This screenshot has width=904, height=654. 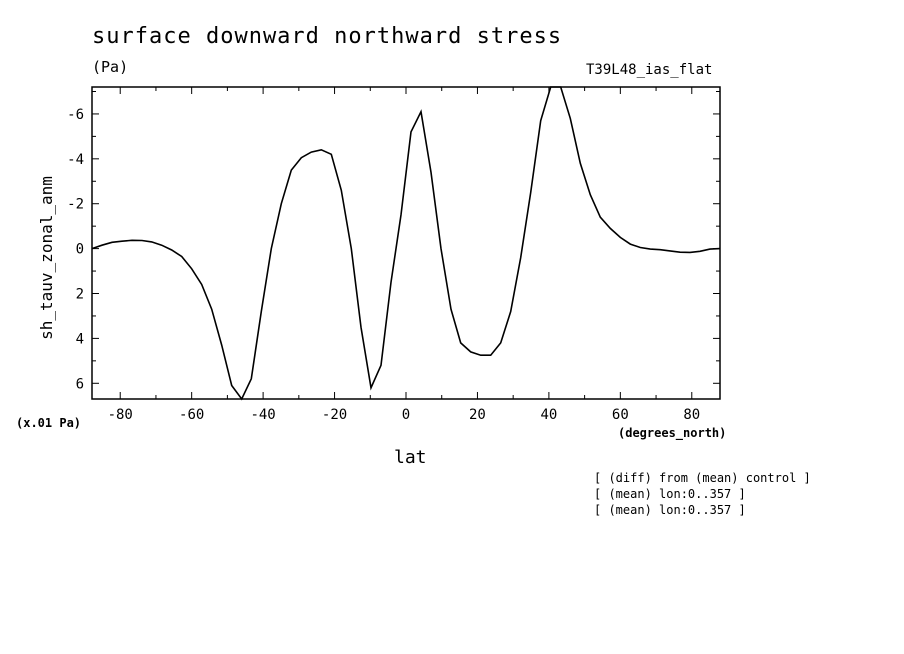 What do you see at coordinates (46, 258) in the screenshot?
I see `y-axis-label: sh_tauv_zonal_anm` at bounding box center [46, 258].